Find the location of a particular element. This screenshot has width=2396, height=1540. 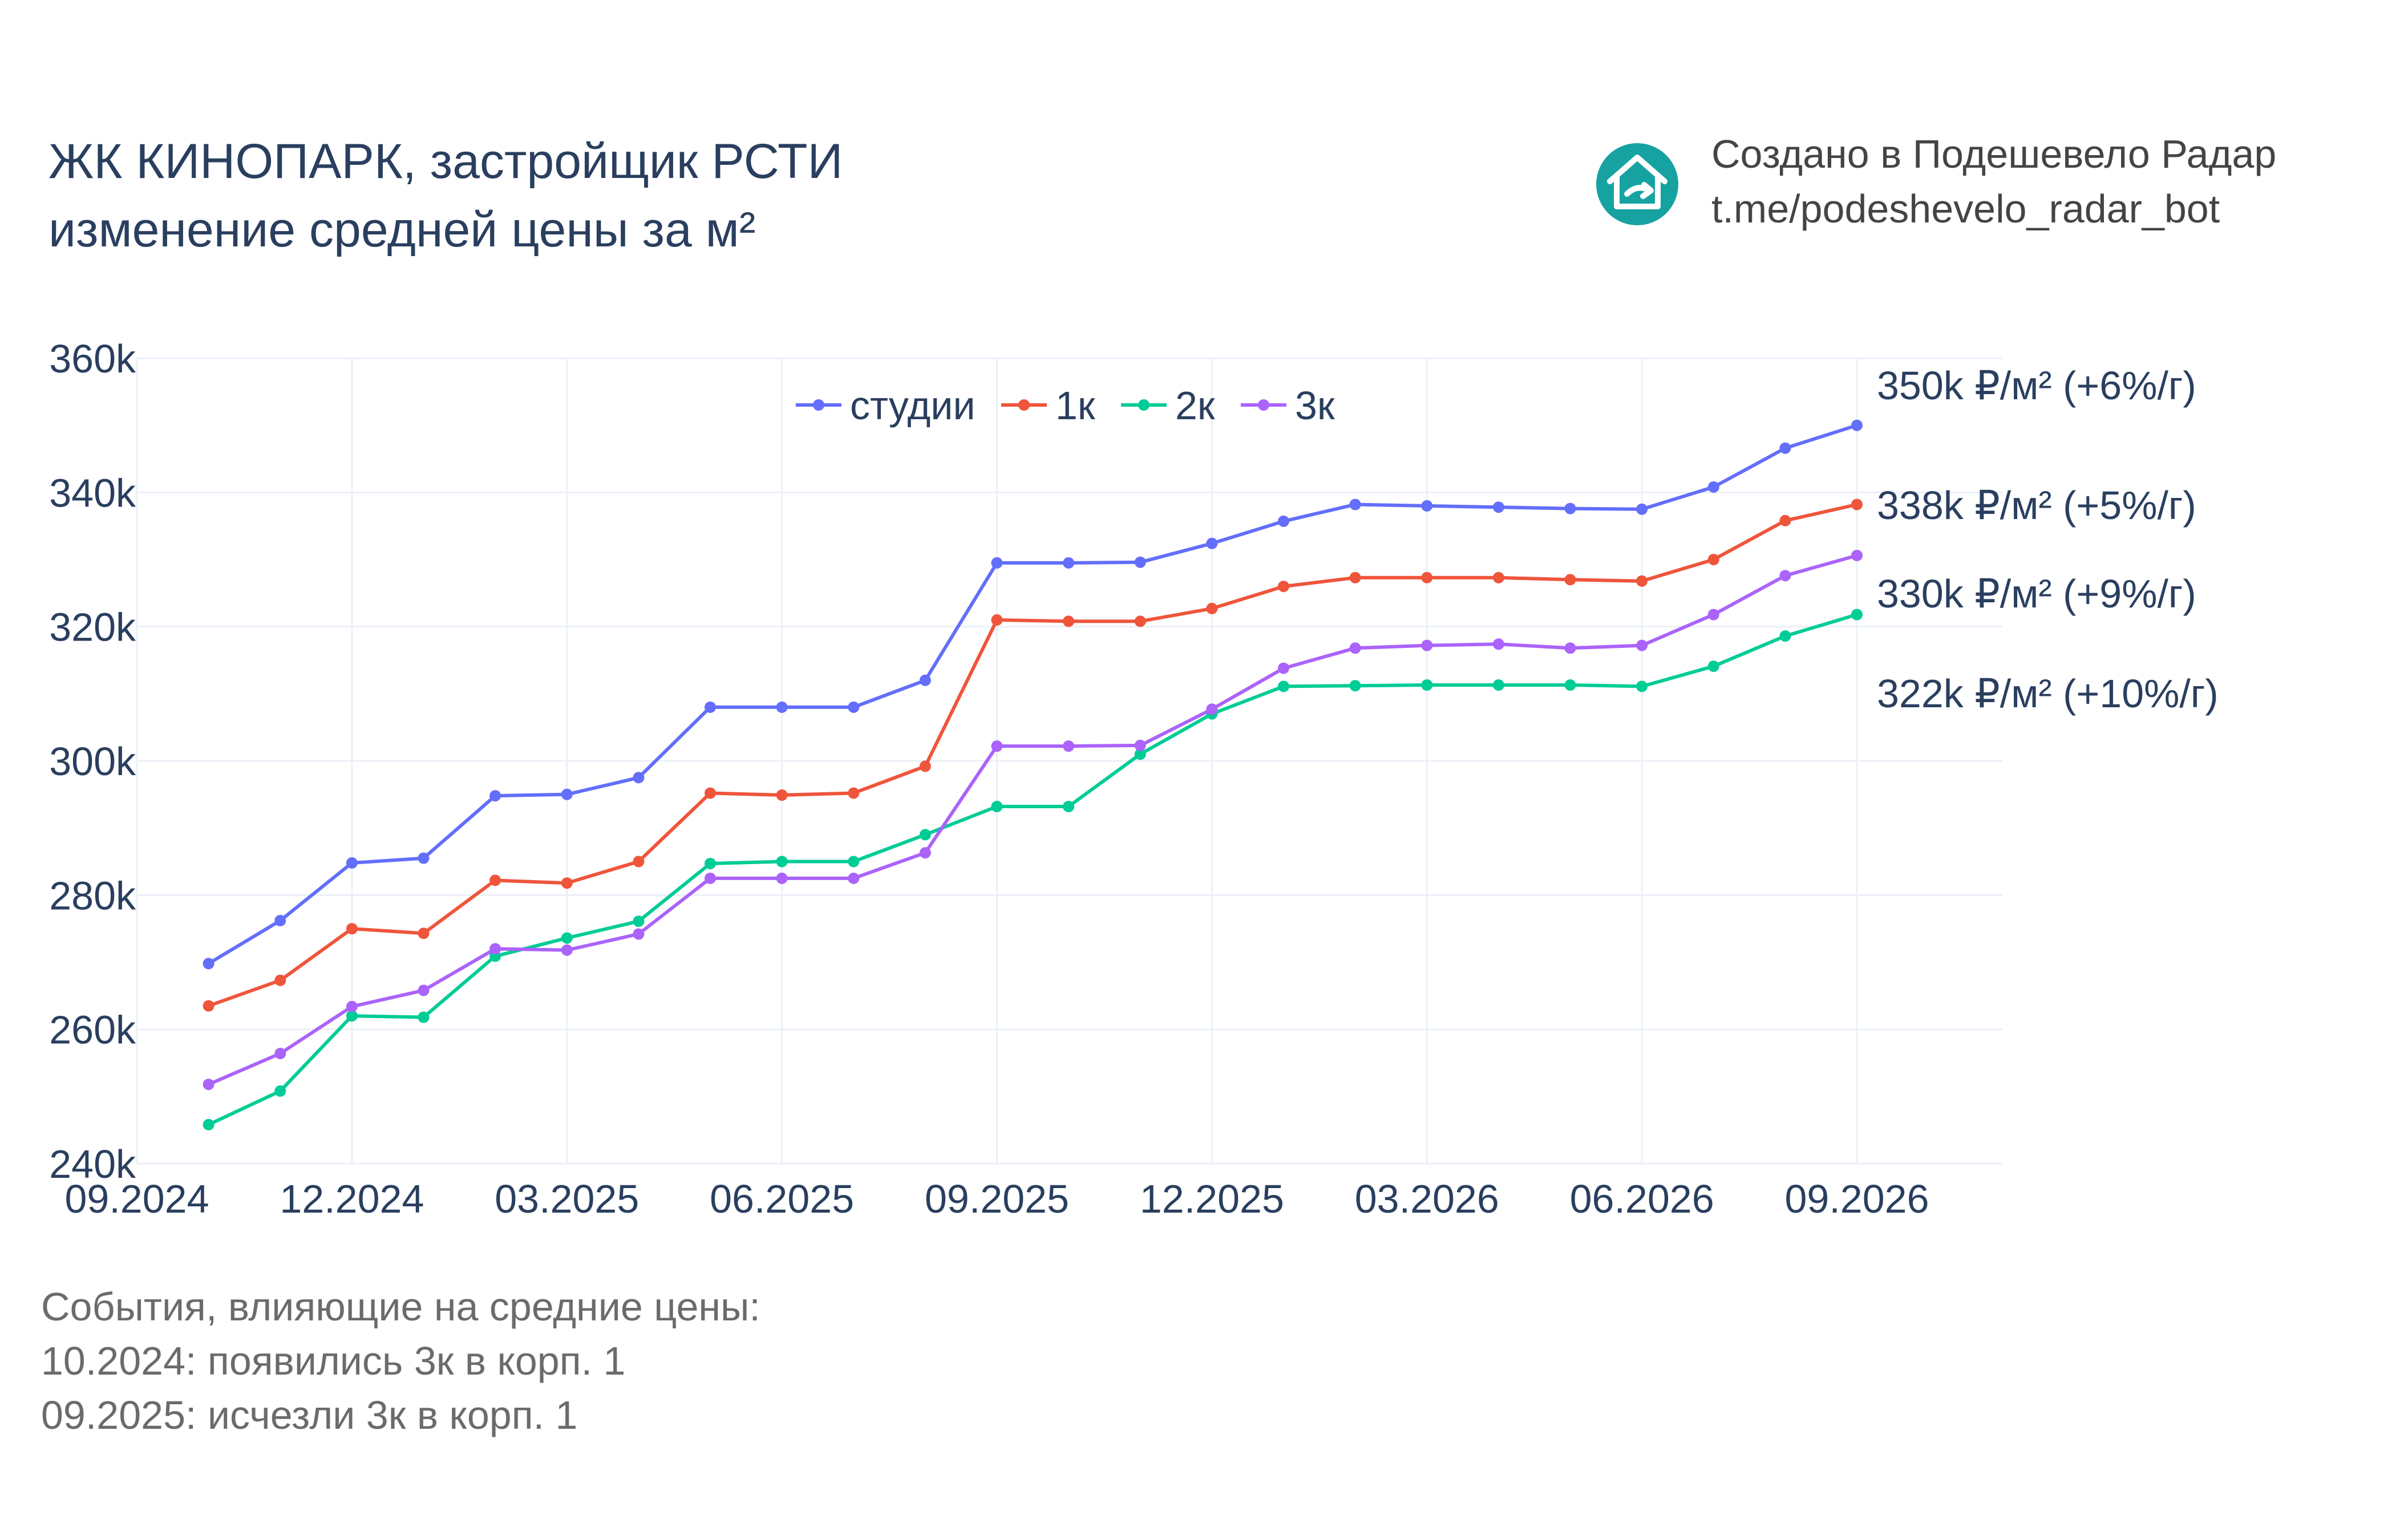

legend-item-1: студии is located at coordinates (886, 405).